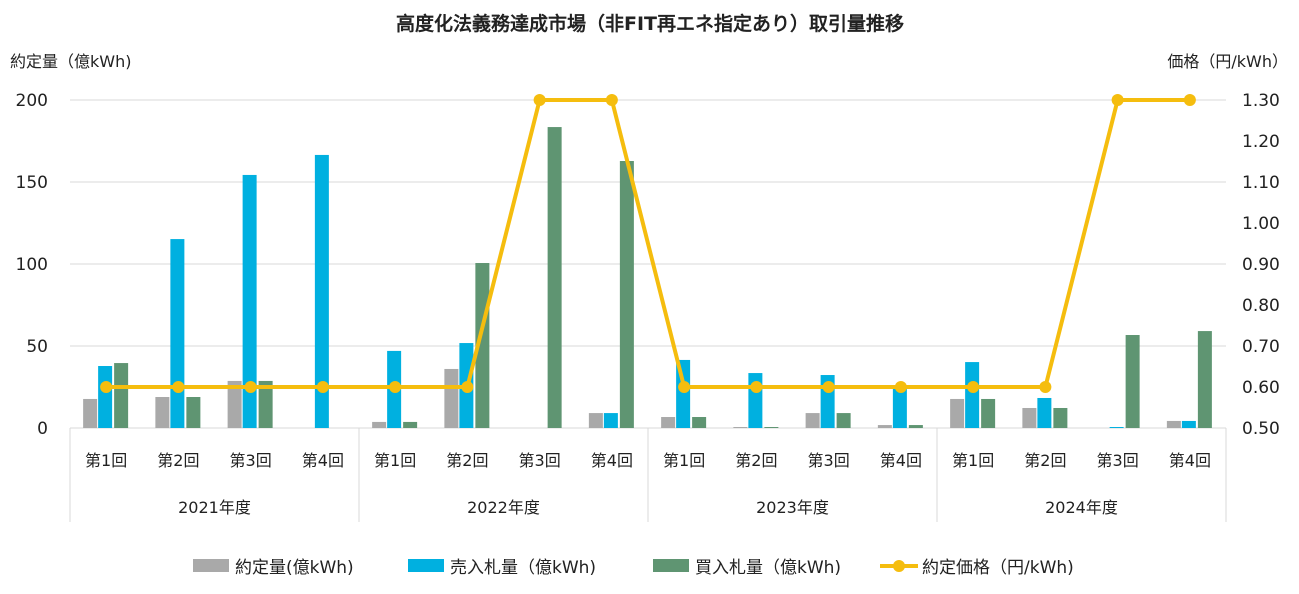  I want to click on year-label: 2022年度, so click(503, 507).